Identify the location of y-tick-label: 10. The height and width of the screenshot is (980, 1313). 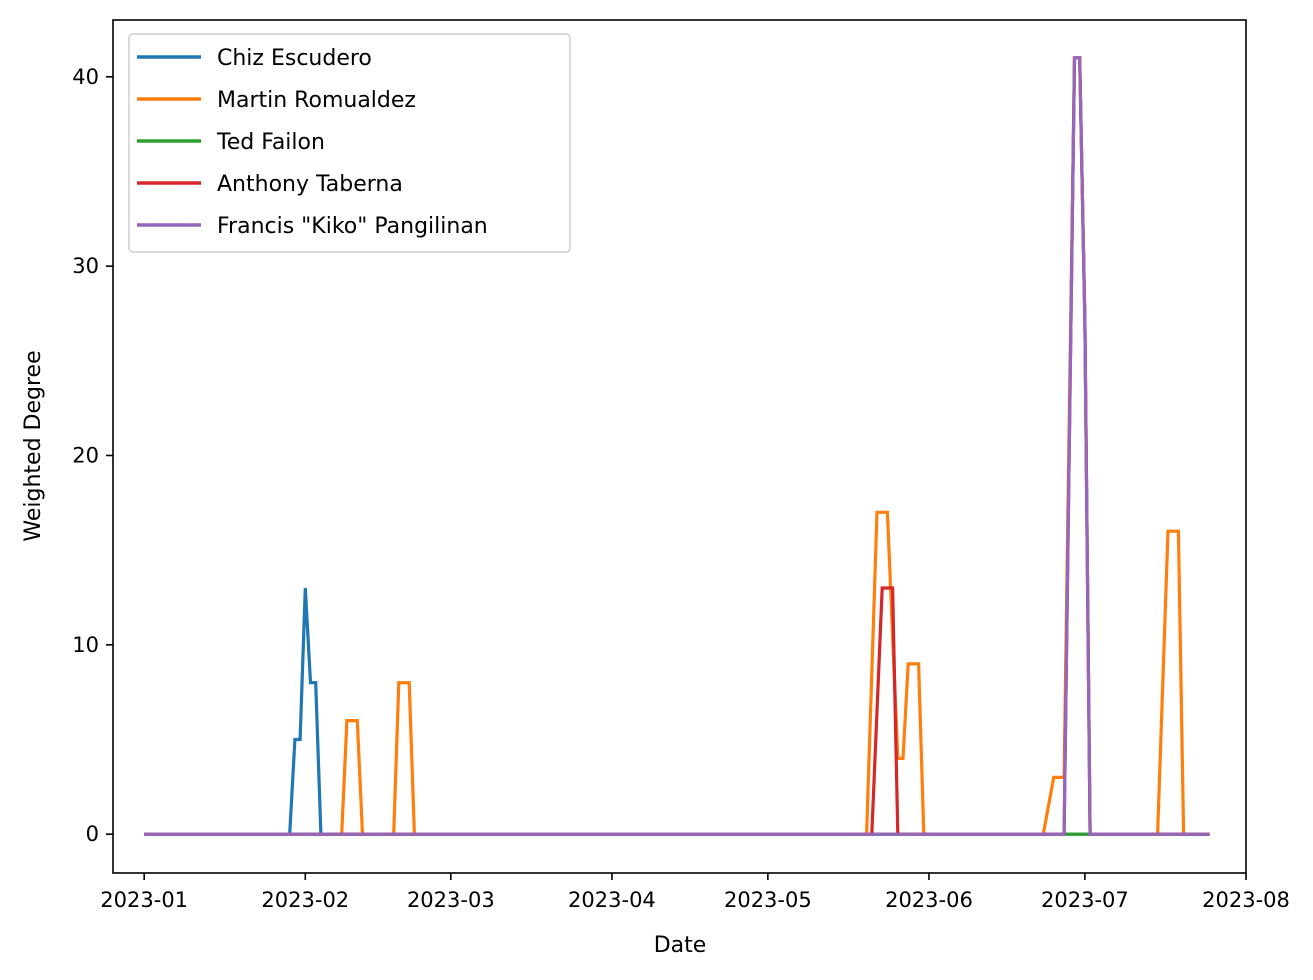
(85, 645).